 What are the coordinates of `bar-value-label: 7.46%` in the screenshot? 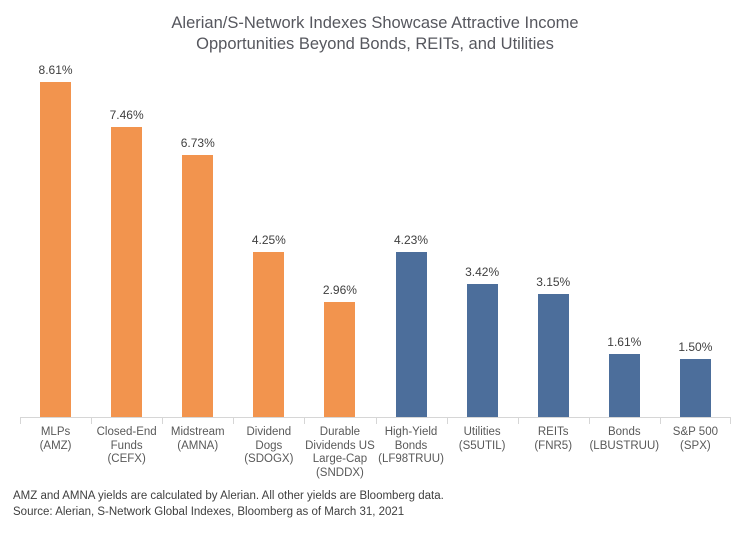 It's located at (126, 114).